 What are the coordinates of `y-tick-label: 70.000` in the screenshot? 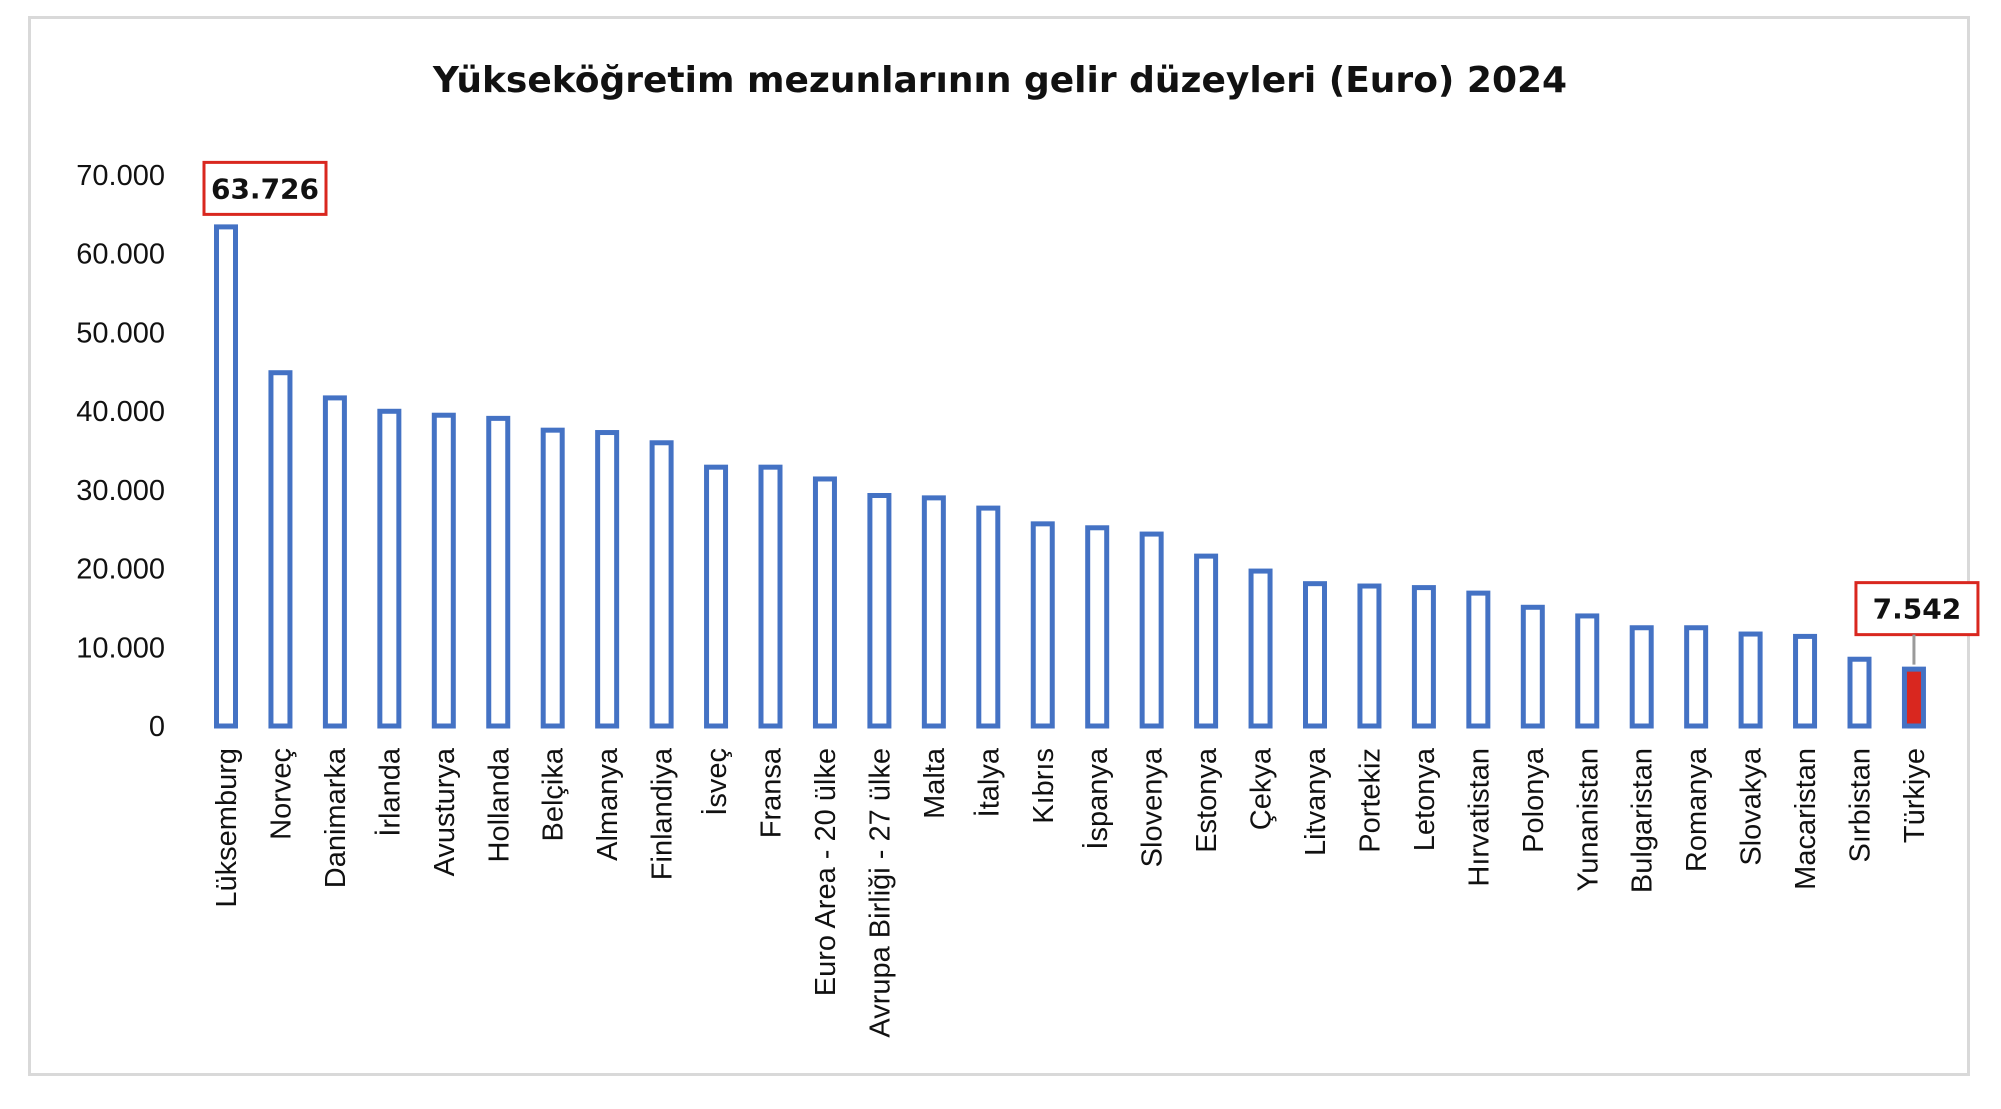 It's located at (120, 176).